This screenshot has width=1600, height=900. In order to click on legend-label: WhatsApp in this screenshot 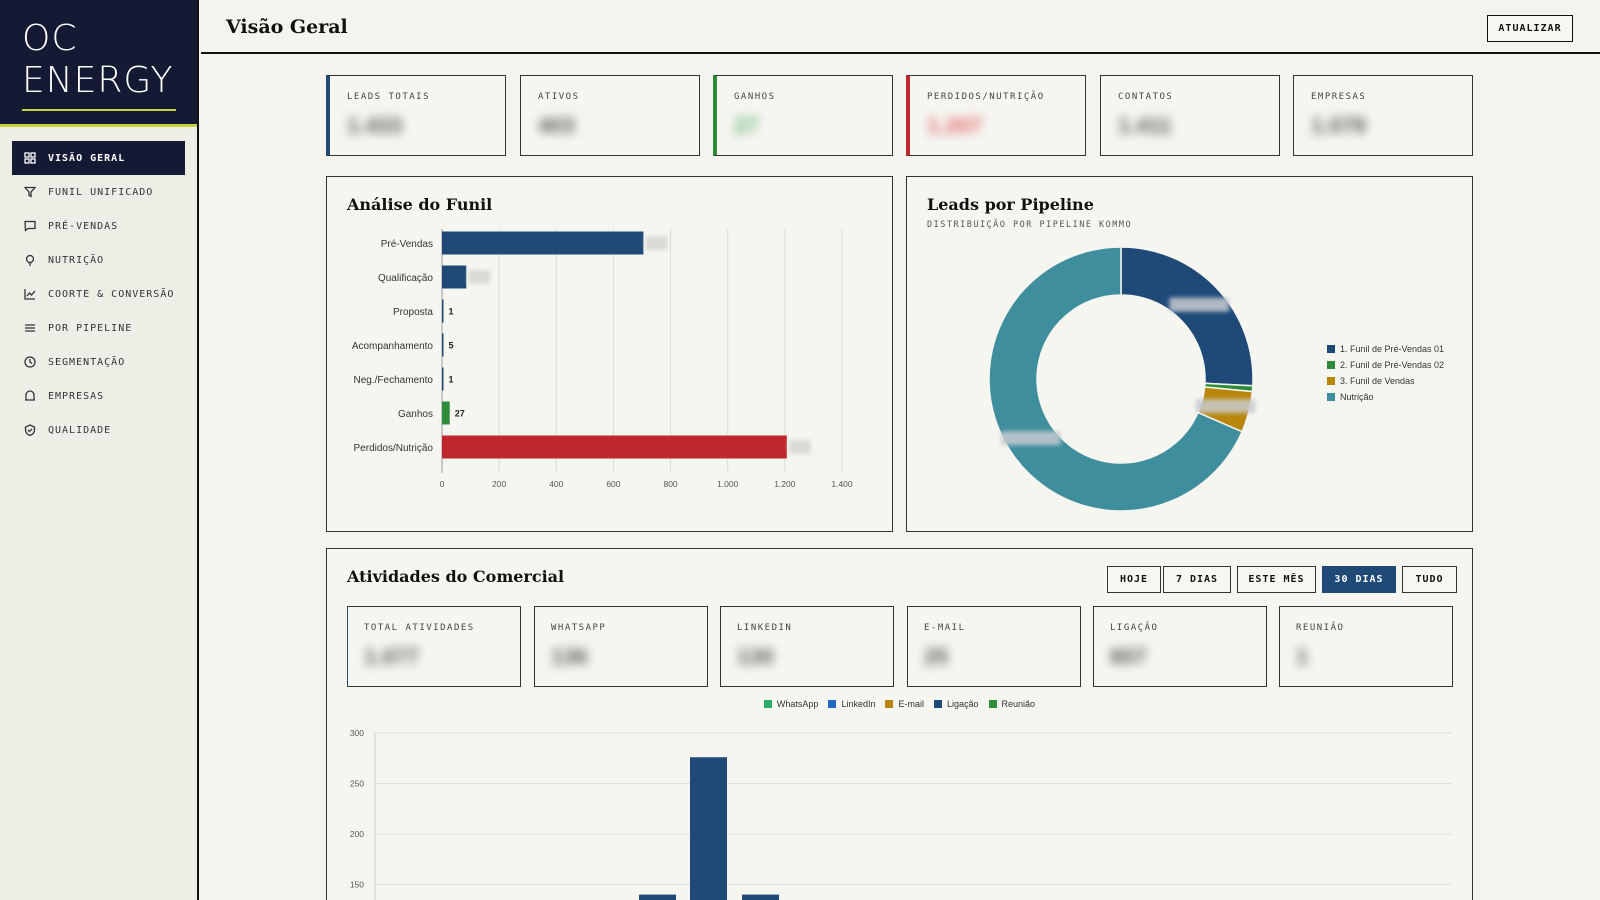, I will do `click(797, 704)`.